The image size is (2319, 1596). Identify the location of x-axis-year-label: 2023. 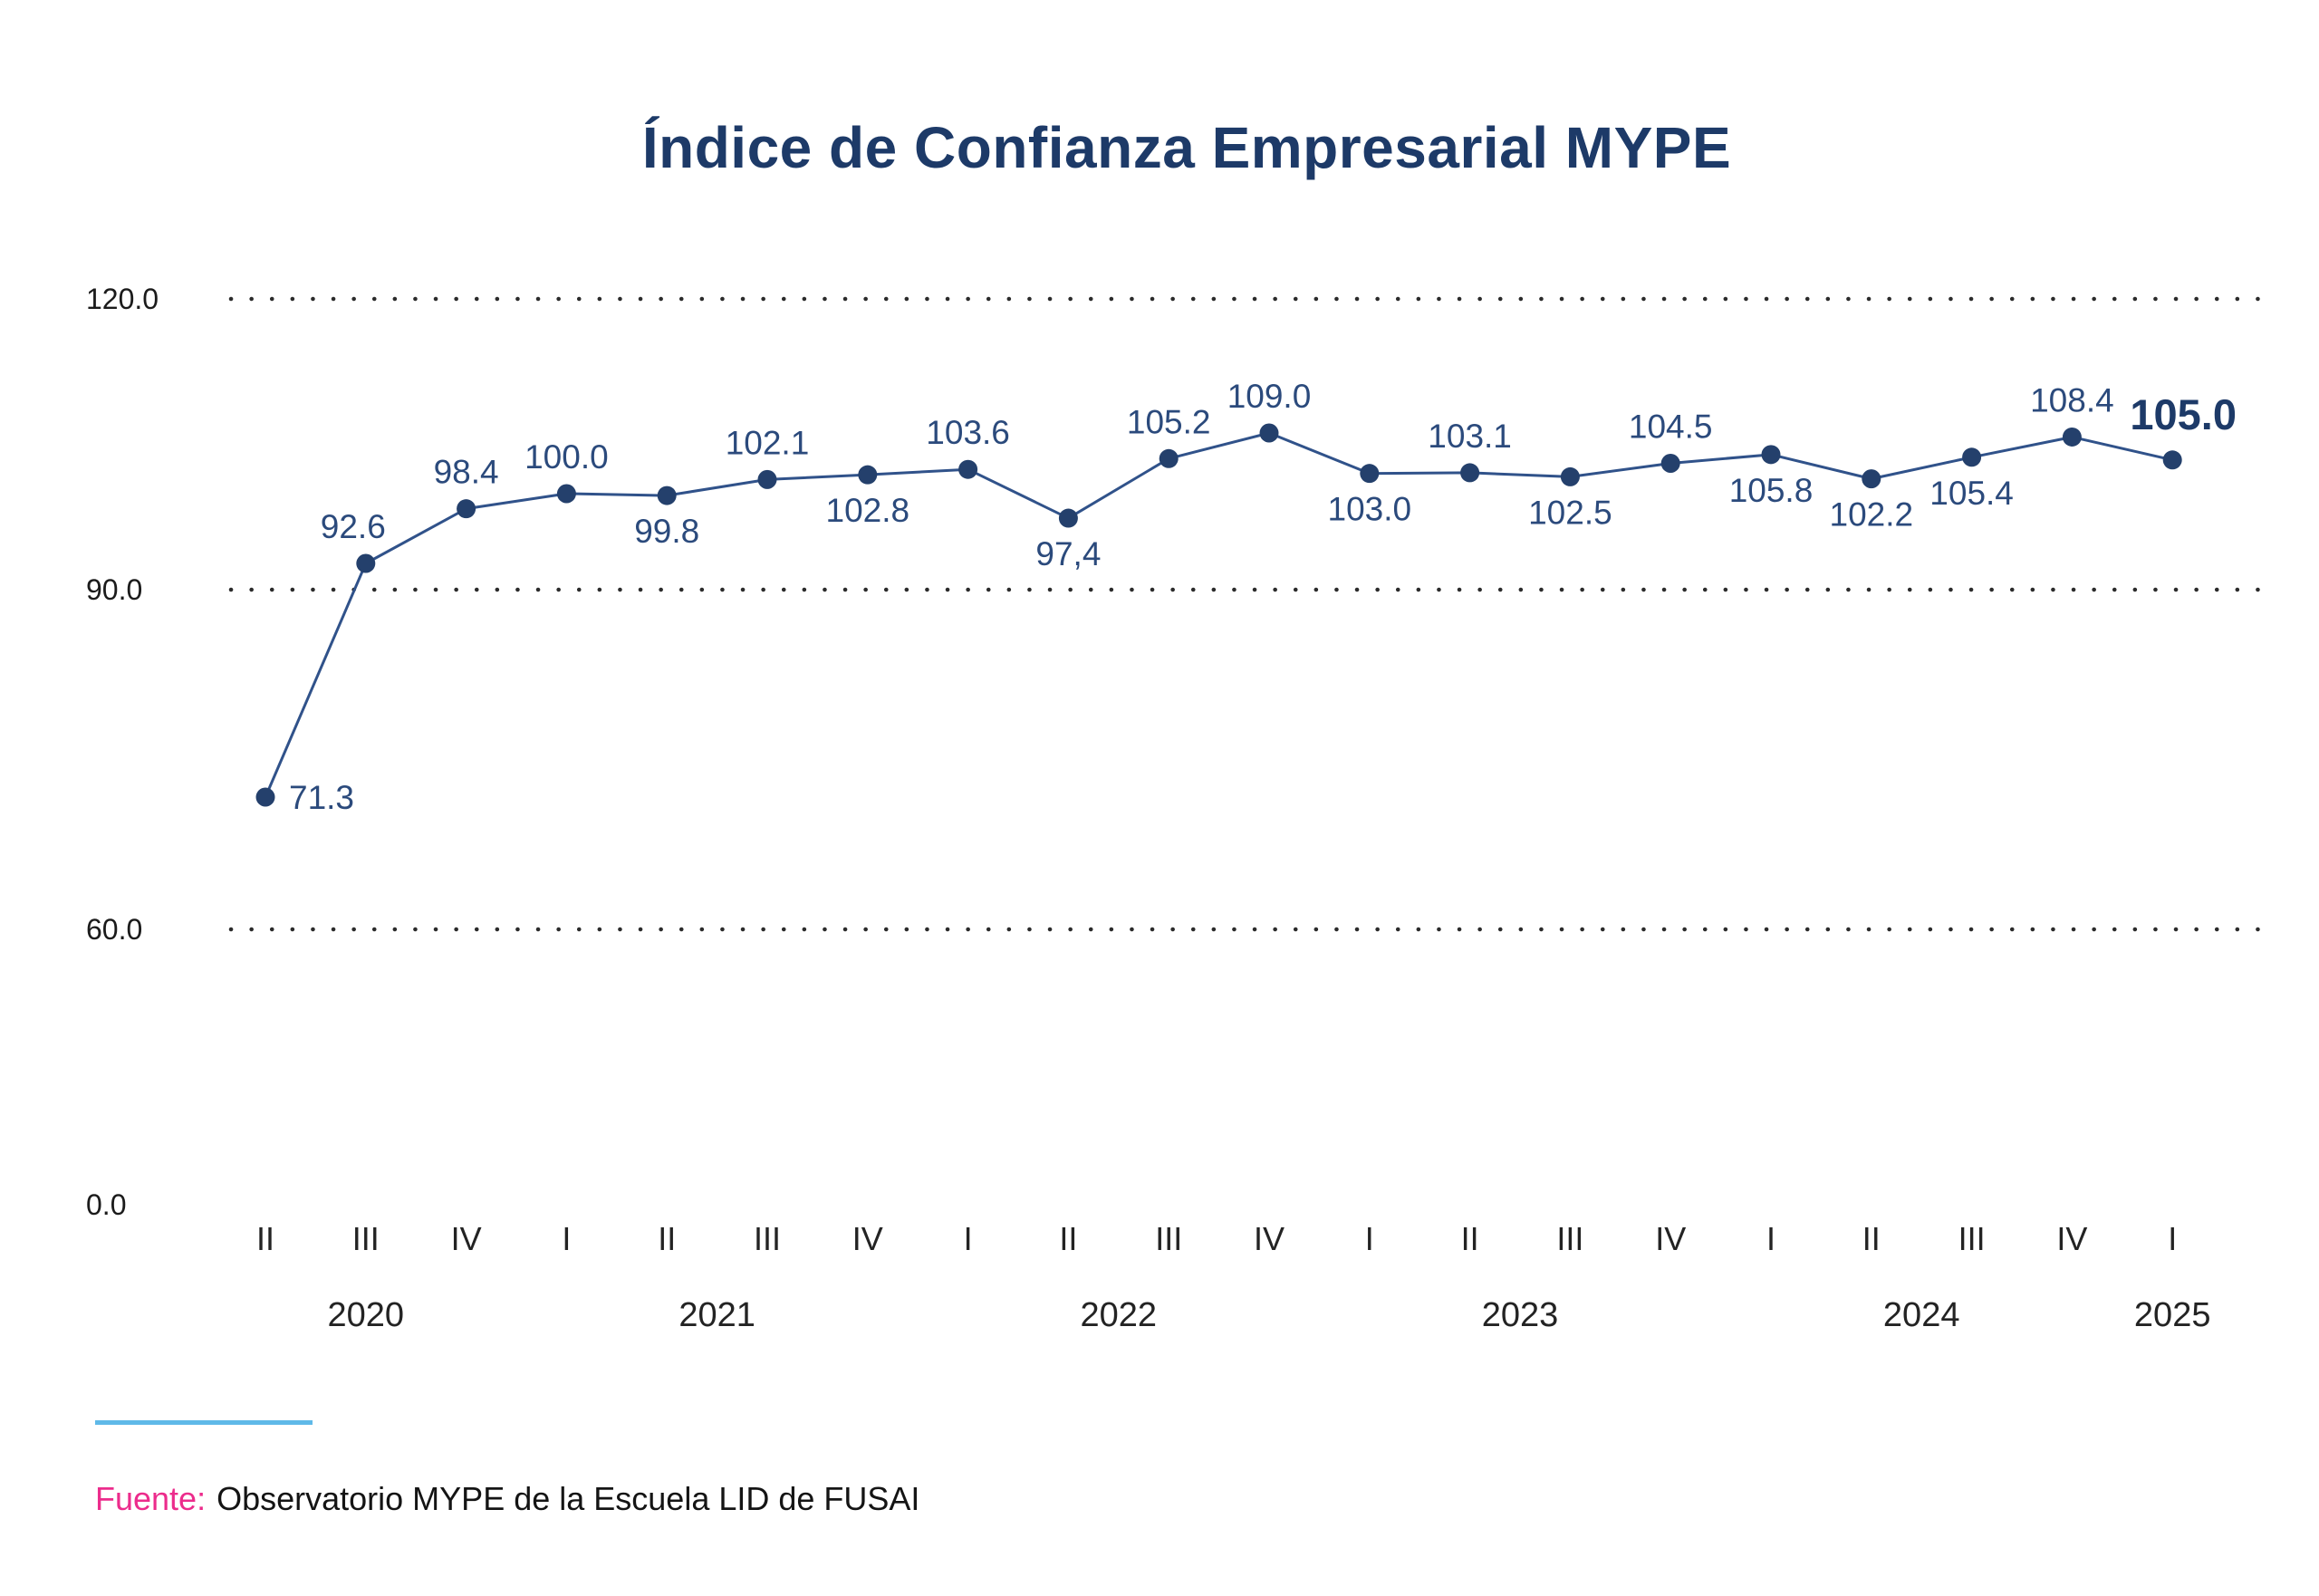
(1520, 1315).